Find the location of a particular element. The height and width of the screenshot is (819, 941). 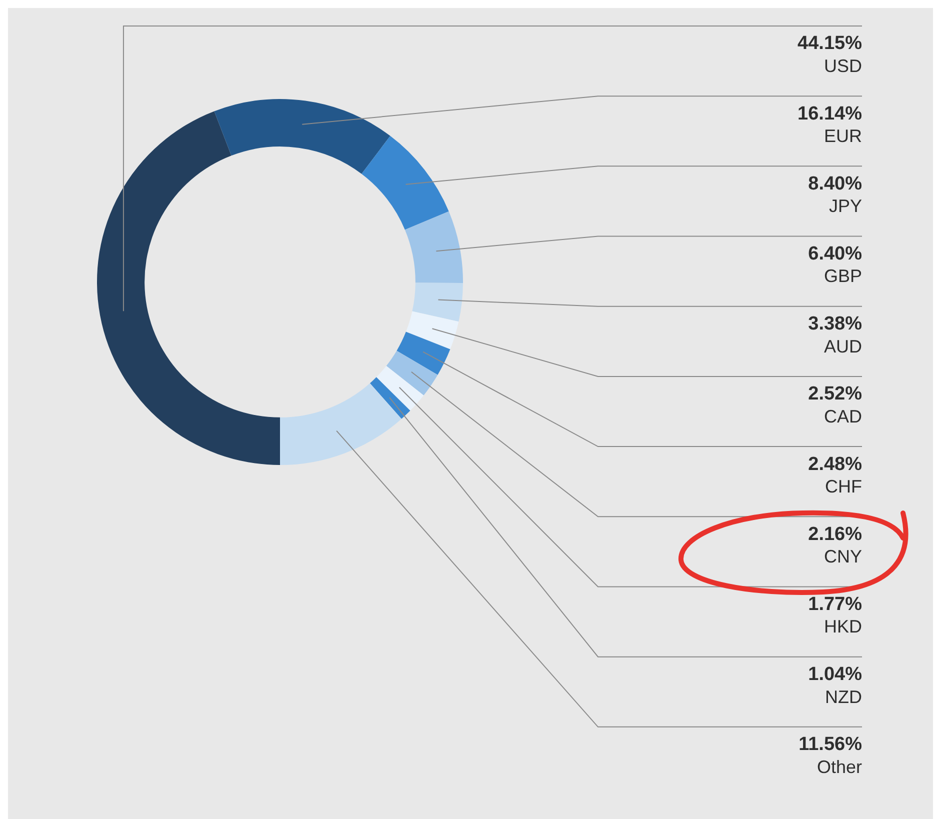

data-label: 3.38% is located at coordinates (835, 324).